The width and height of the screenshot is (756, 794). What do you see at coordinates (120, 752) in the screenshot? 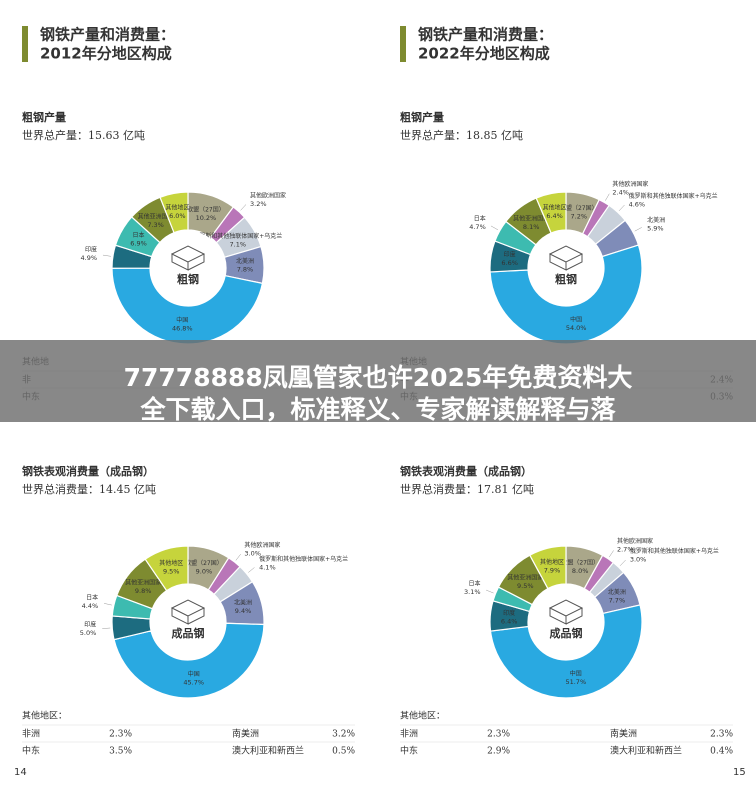
I see `others-cell: 3.5%` at bounding box center [120, 752].